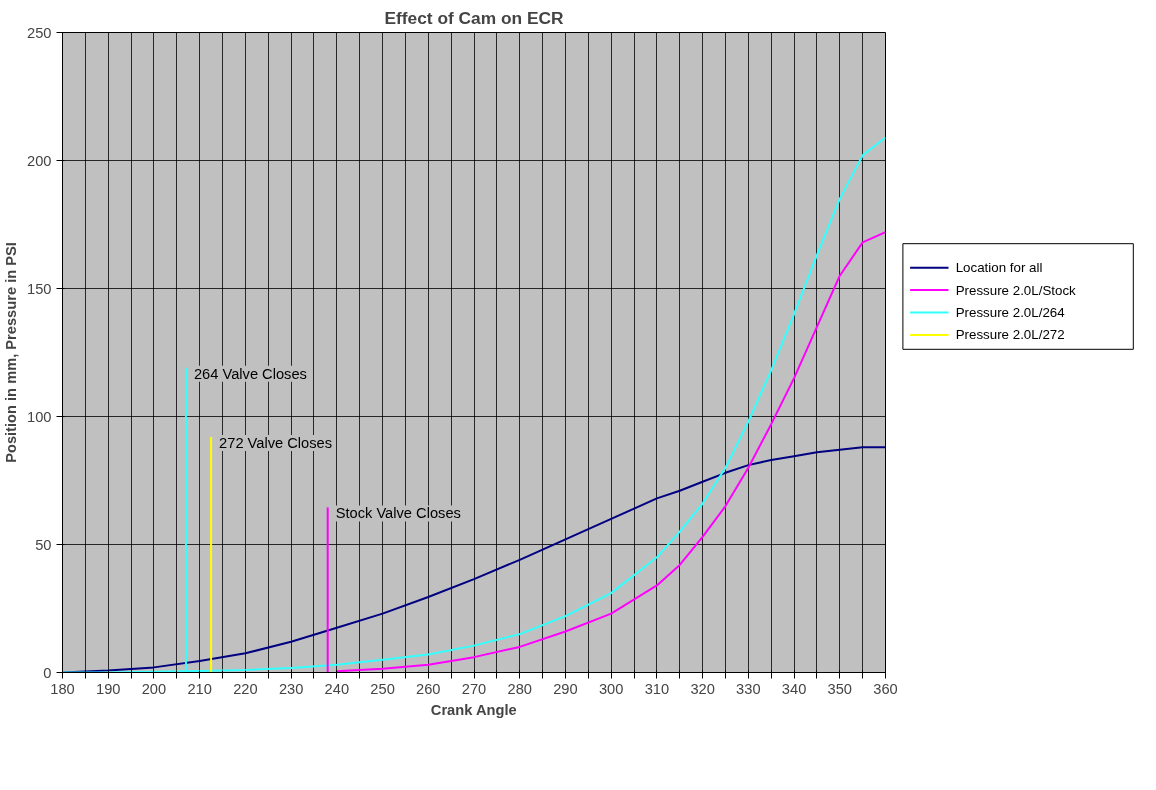 The image size is (1156, 790). Describe the element at coordinates (657, 688) in the screenshot. I see `x-tick-label: 310` at that location.